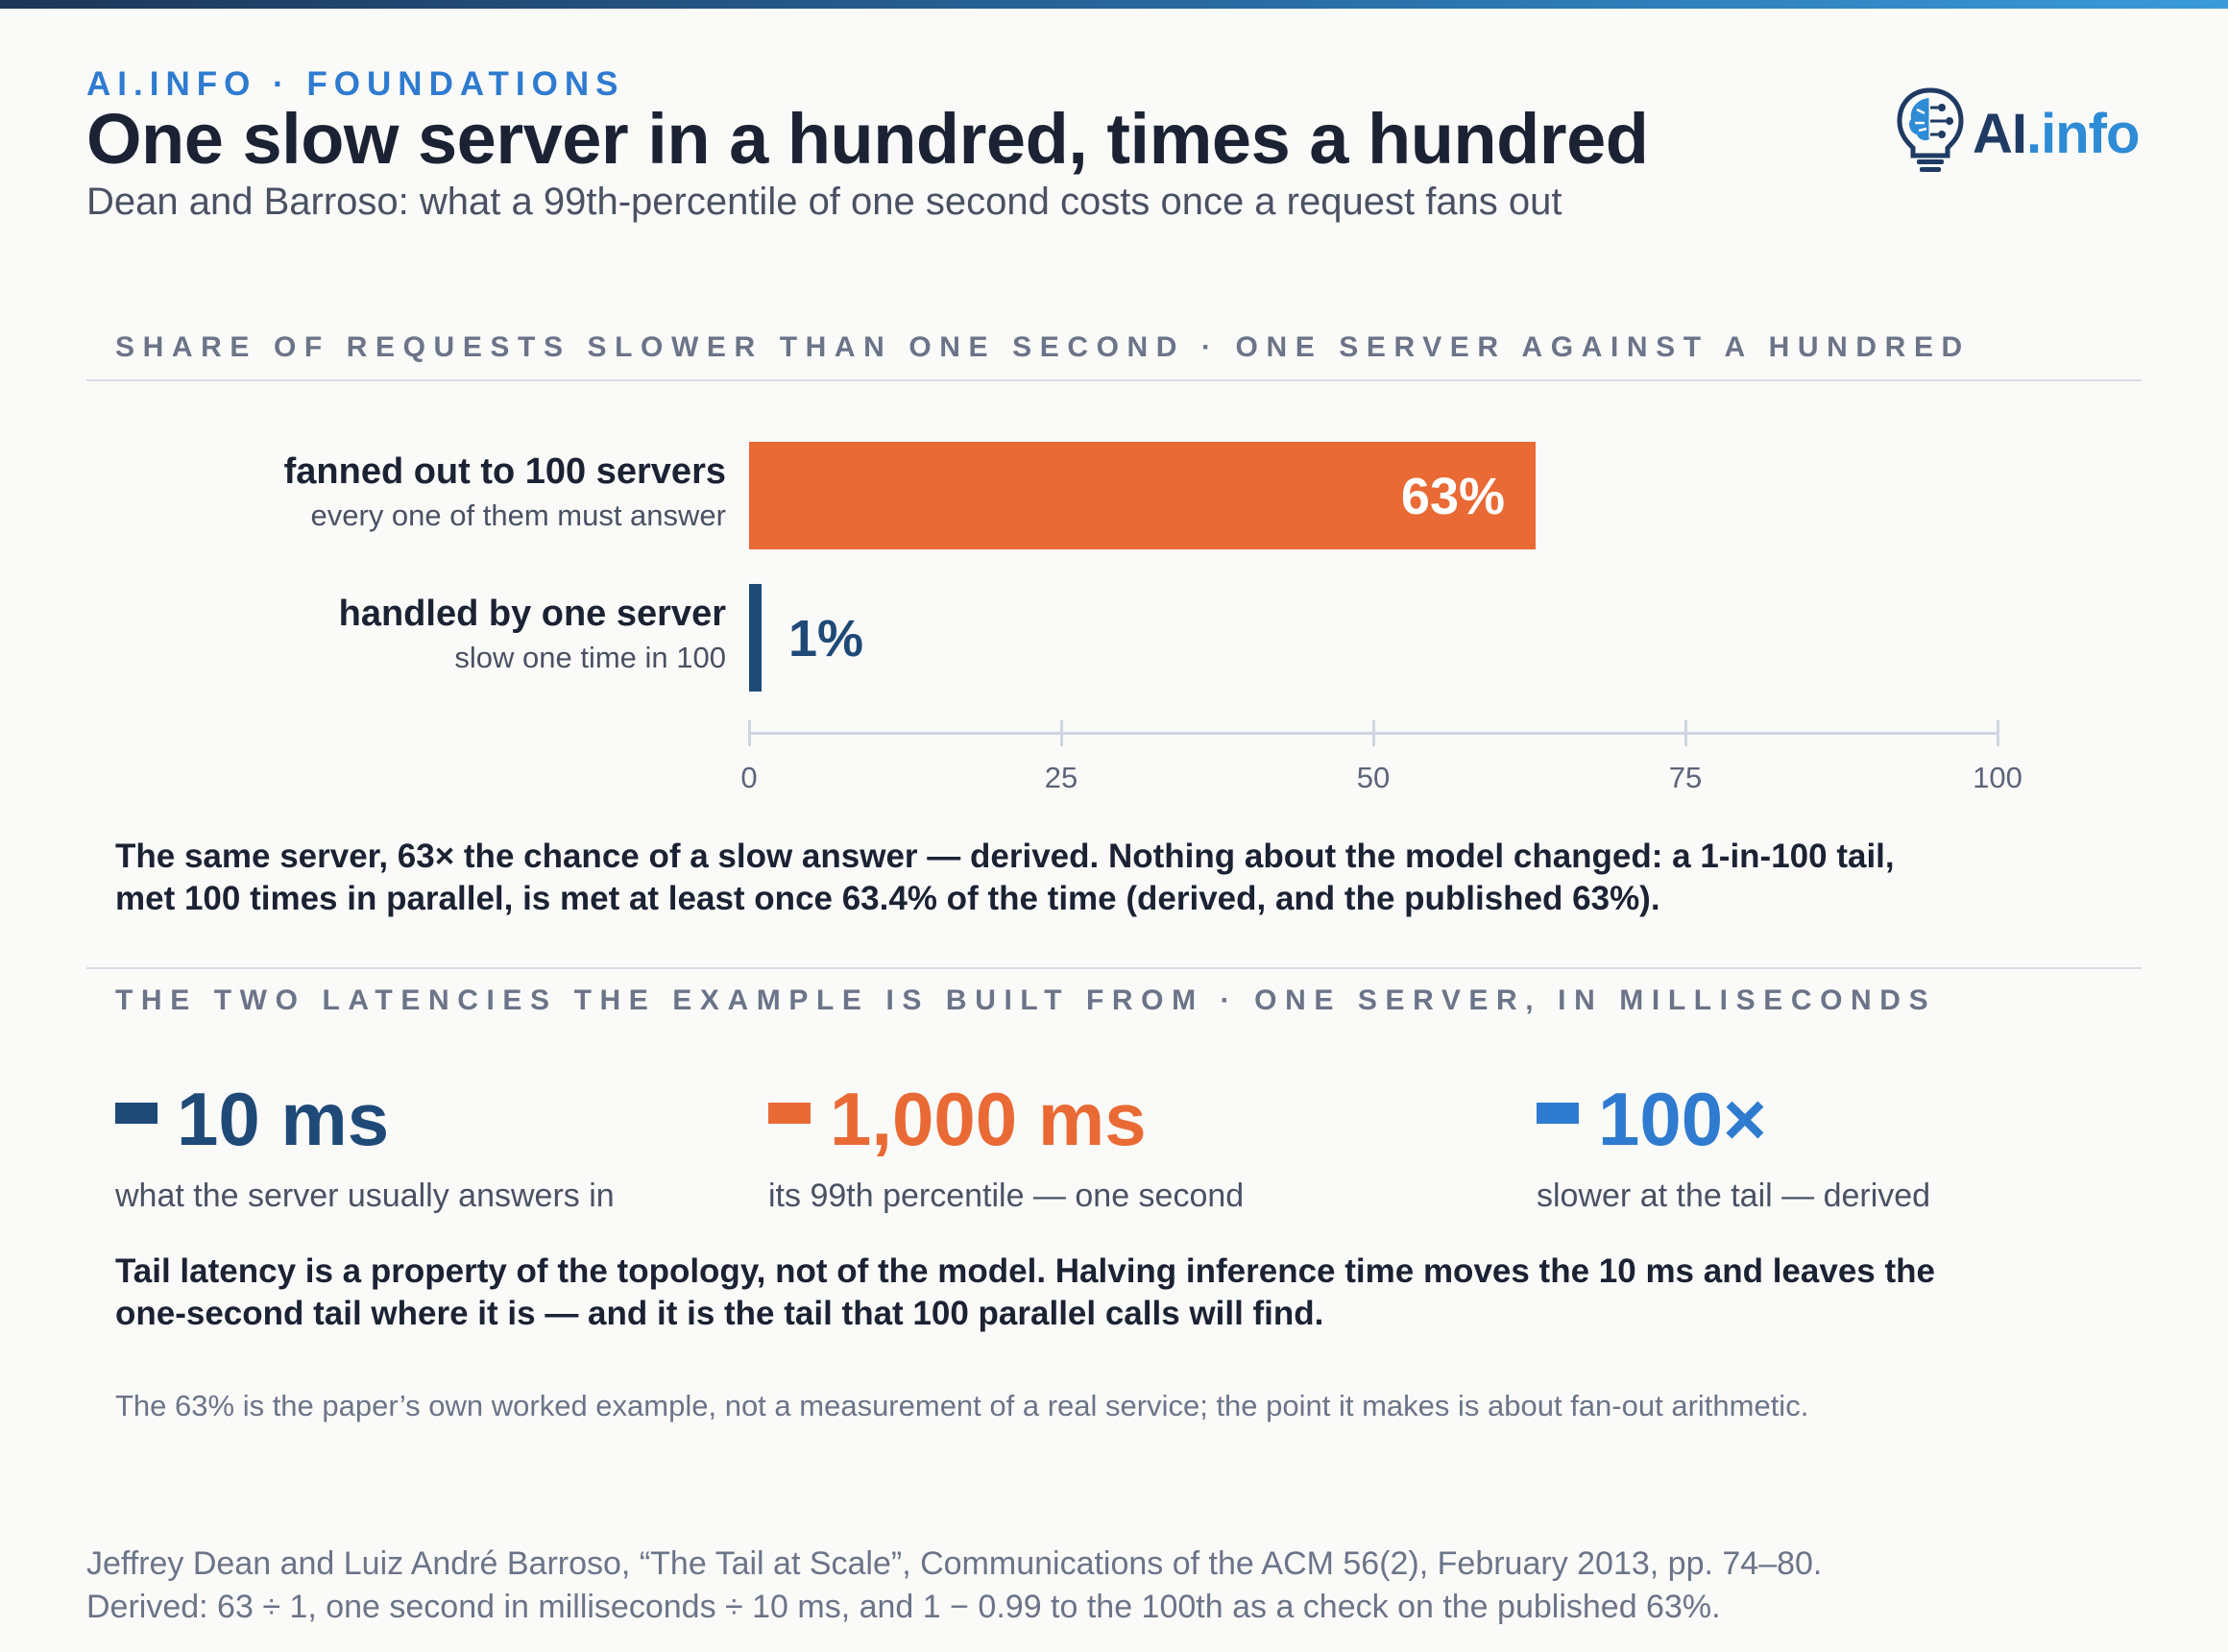 This screenshot has width=2228, height=1652. I want to click on logo-wordmark: AI.info, so click(2056, 134).